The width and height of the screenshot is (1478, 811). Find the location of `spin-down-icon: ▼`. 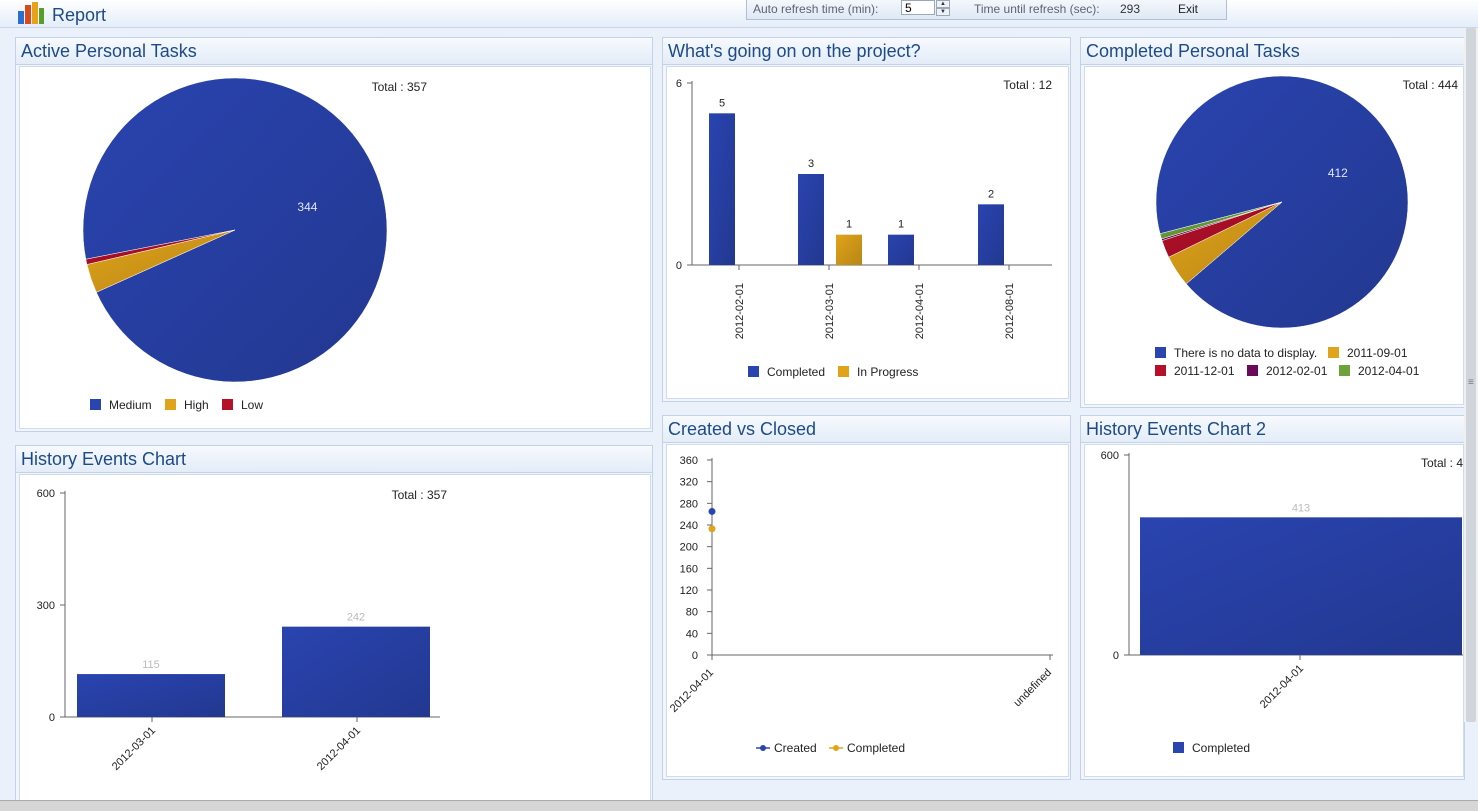

spin-down-icon: ▼ is located at coordinates (943, 12).